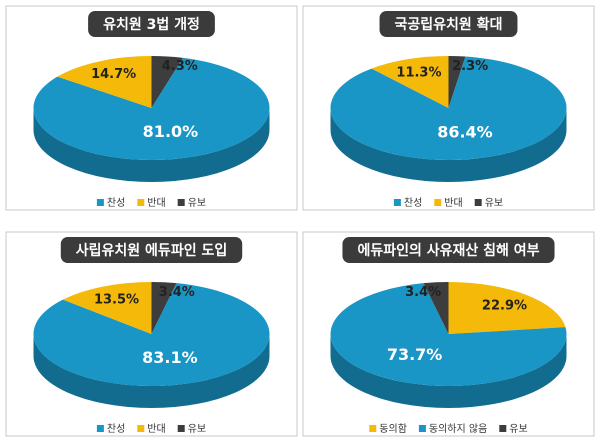 The width and height of the screenshot is (600, 441). Describe the element at coordinates (458, 428) in the screenshot. I see `legend-label: 동의하지 않음` at that location.